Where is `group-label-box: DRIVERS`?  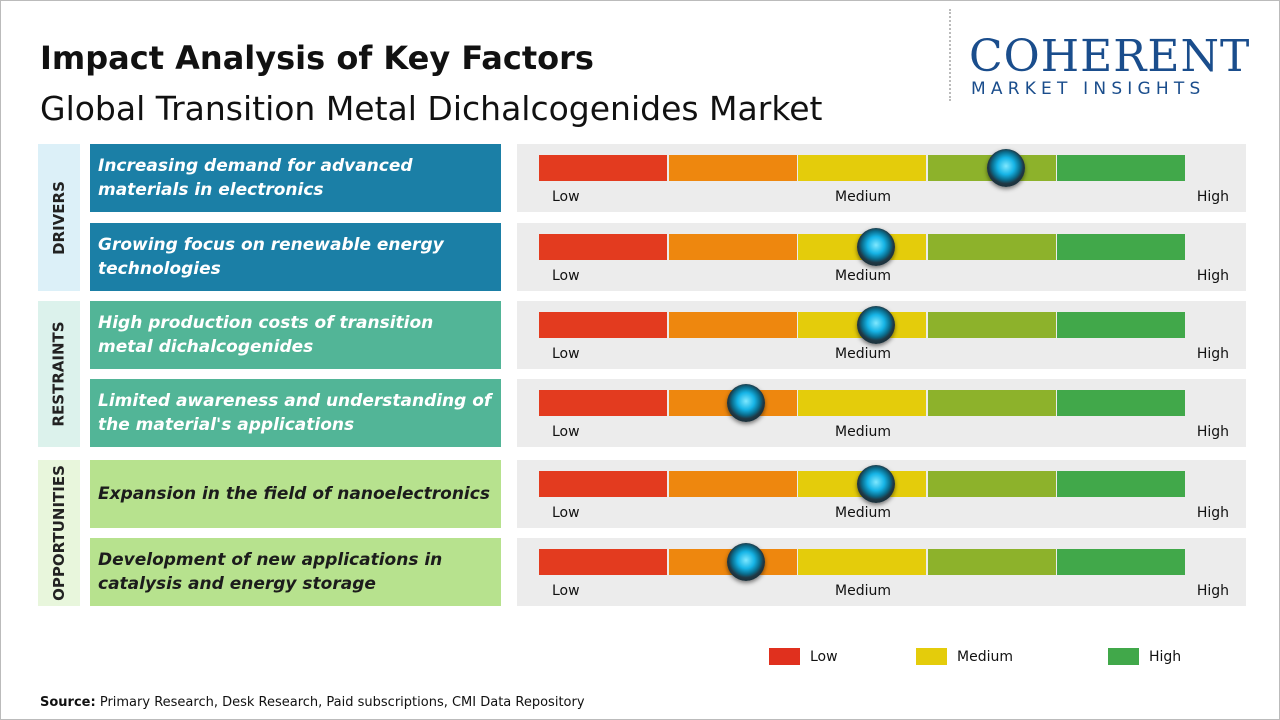
group-label-box: DRIVERS is located at coordinates (59, 217).